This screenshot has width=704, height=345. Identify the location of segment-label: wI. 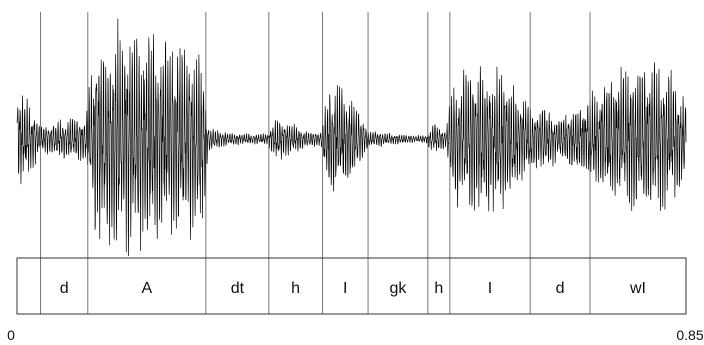
(637, 288).